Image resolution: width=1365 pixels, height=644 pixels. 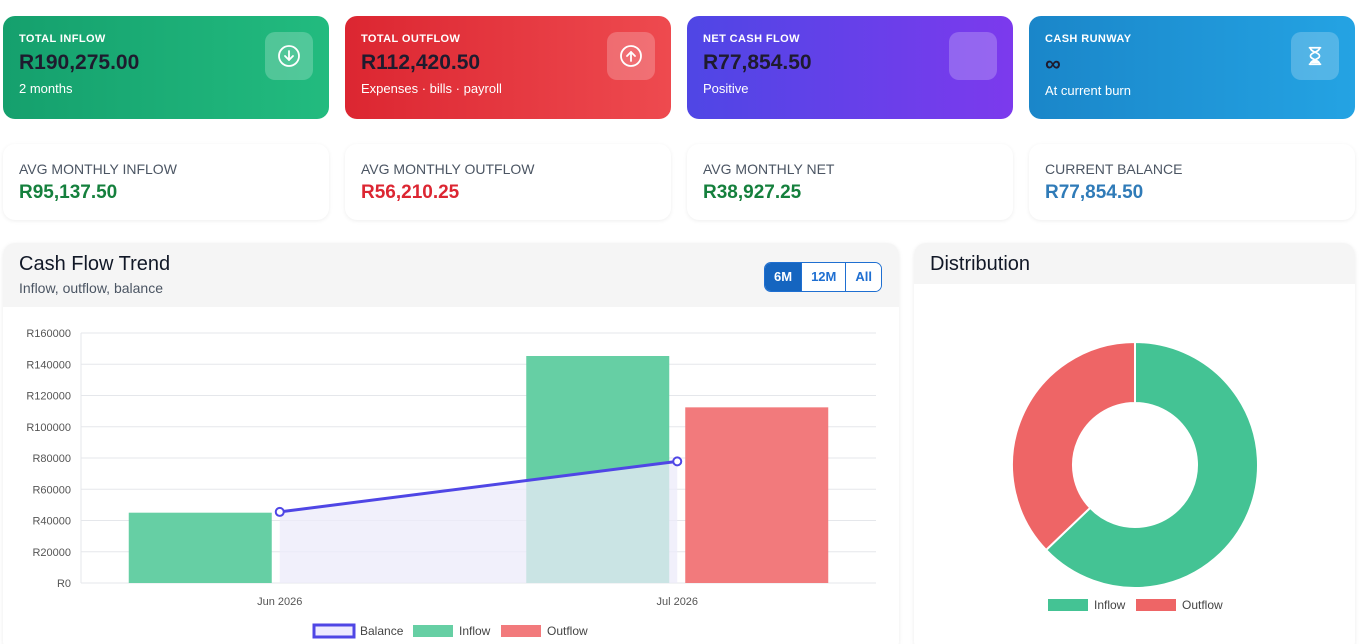 I want to click on balance-area, so click(x=478, y=522).